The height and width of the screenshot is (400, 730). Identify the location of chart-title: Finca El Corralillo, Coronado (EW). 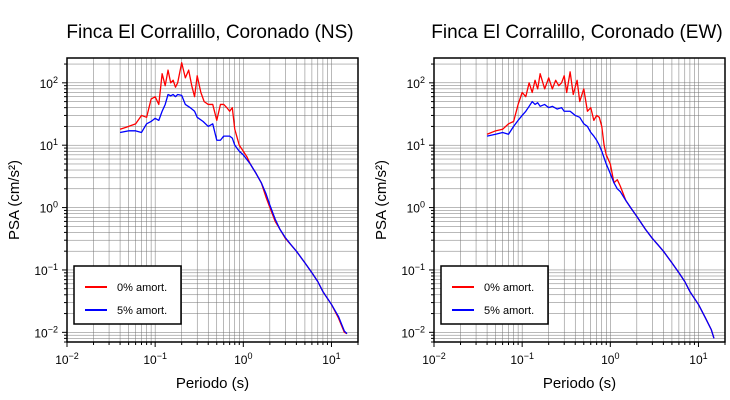
(576, 32).